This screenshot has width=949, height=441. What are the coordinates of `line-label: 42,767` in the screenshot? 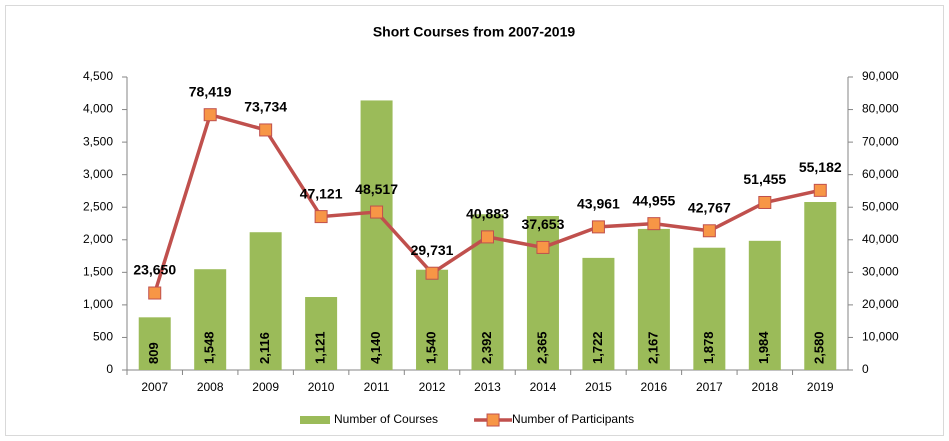 It's located at (709, 207).